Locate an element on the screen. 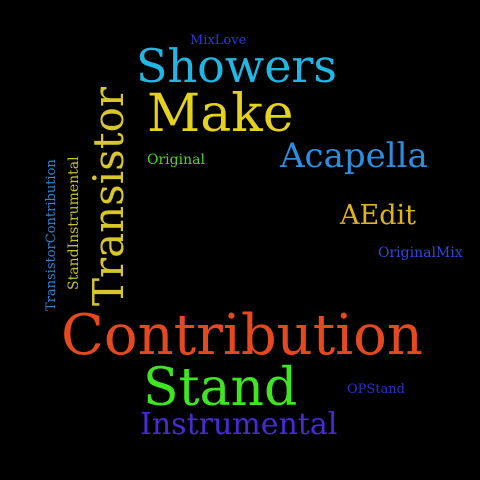 The height and width of the screenshot is (480, 480). word-transistorcontribution: TransistorContribution is located at coordinates (51, 235).